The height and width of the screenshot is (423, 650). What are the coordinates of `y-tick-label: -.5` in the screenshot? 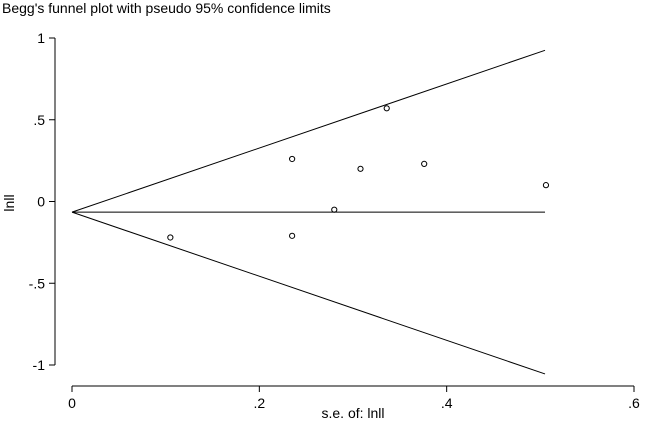 It's located at (37, 283).